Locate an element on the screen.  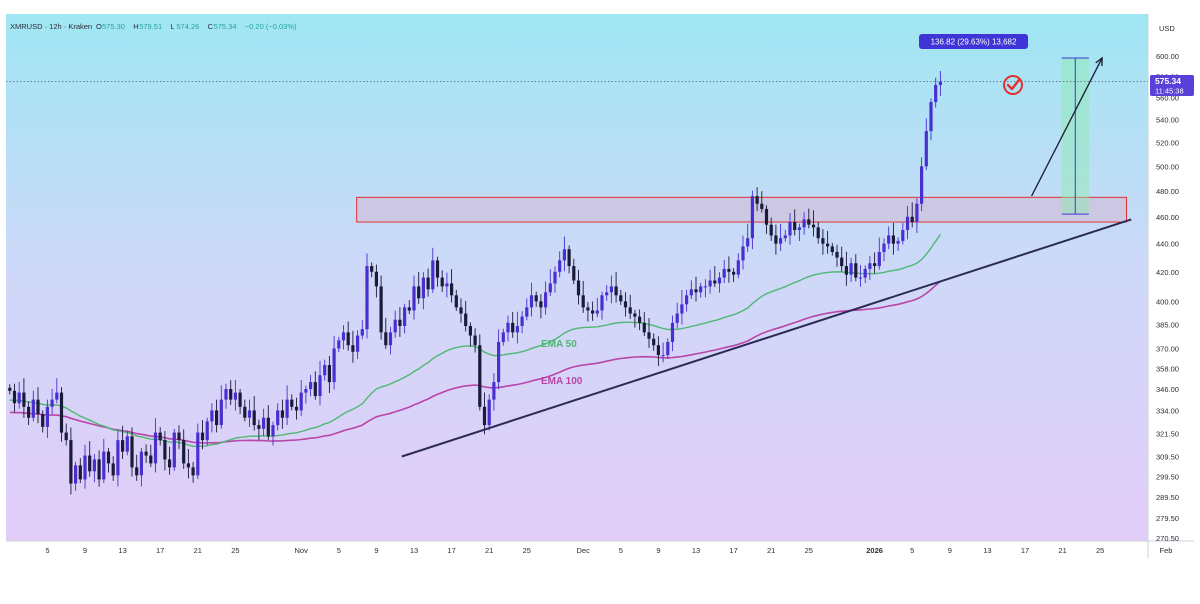
ema100-label: EMA 100 is located at coordinates (562, 381).